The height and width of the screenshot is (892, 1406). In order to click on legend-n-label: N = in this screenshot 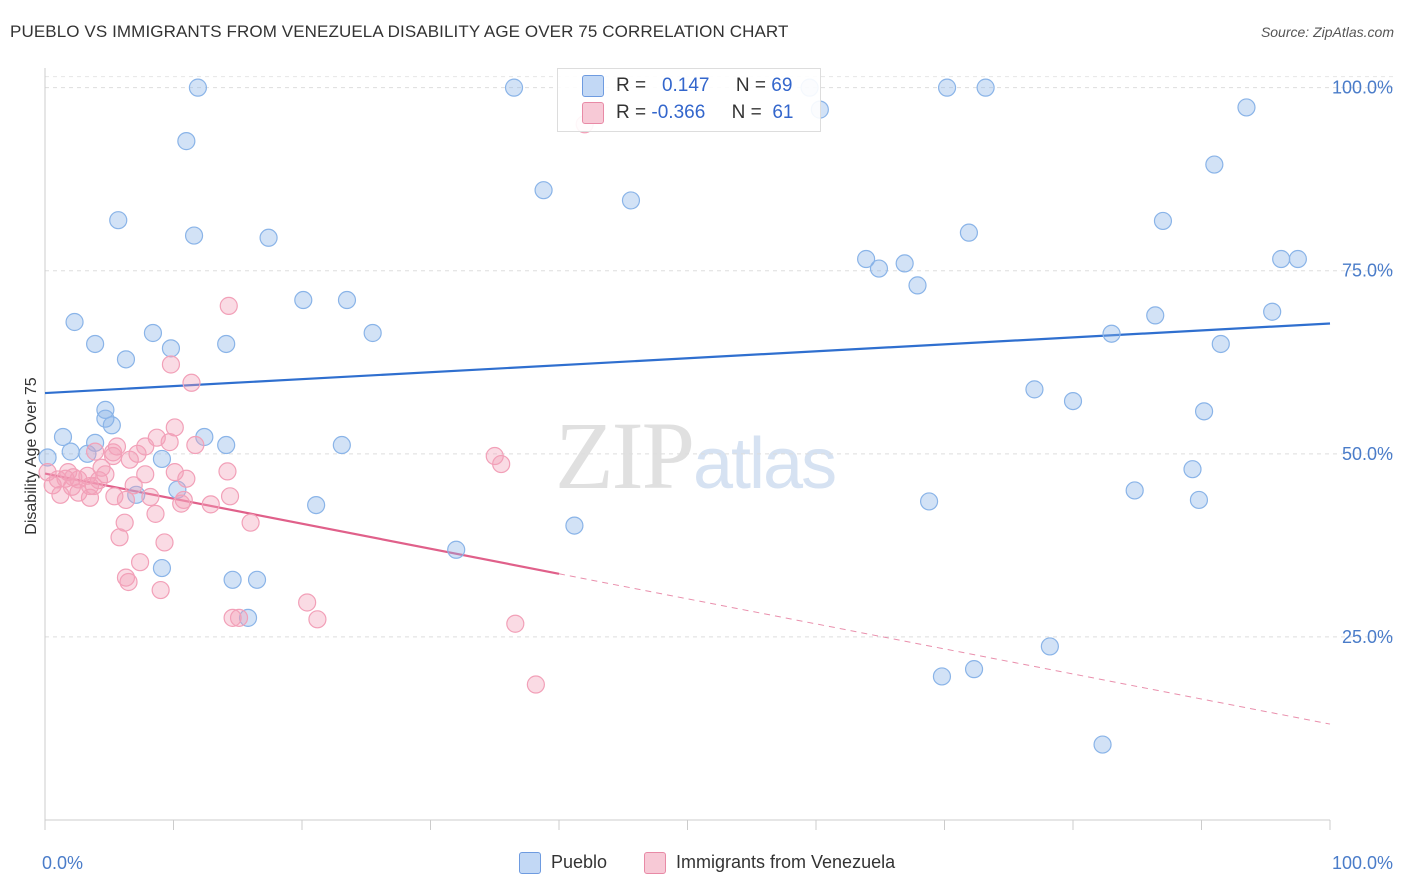, I will do `click(751, 86)`.